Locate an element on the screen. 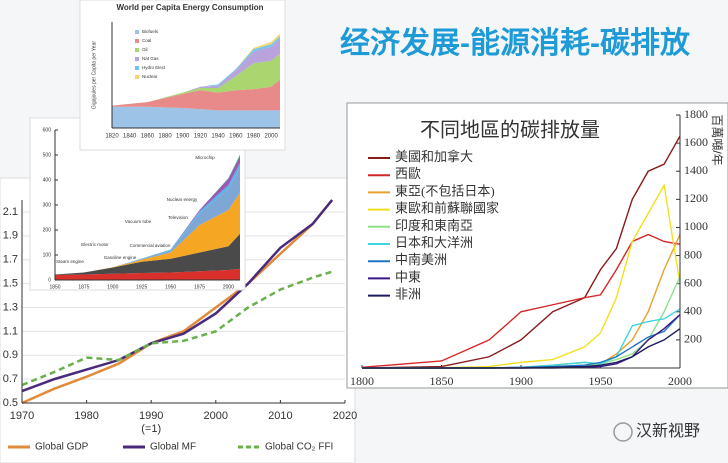 This screenshot has width=728, height=463. x-tick-label: 1990 is located at coordinates (151, 416).